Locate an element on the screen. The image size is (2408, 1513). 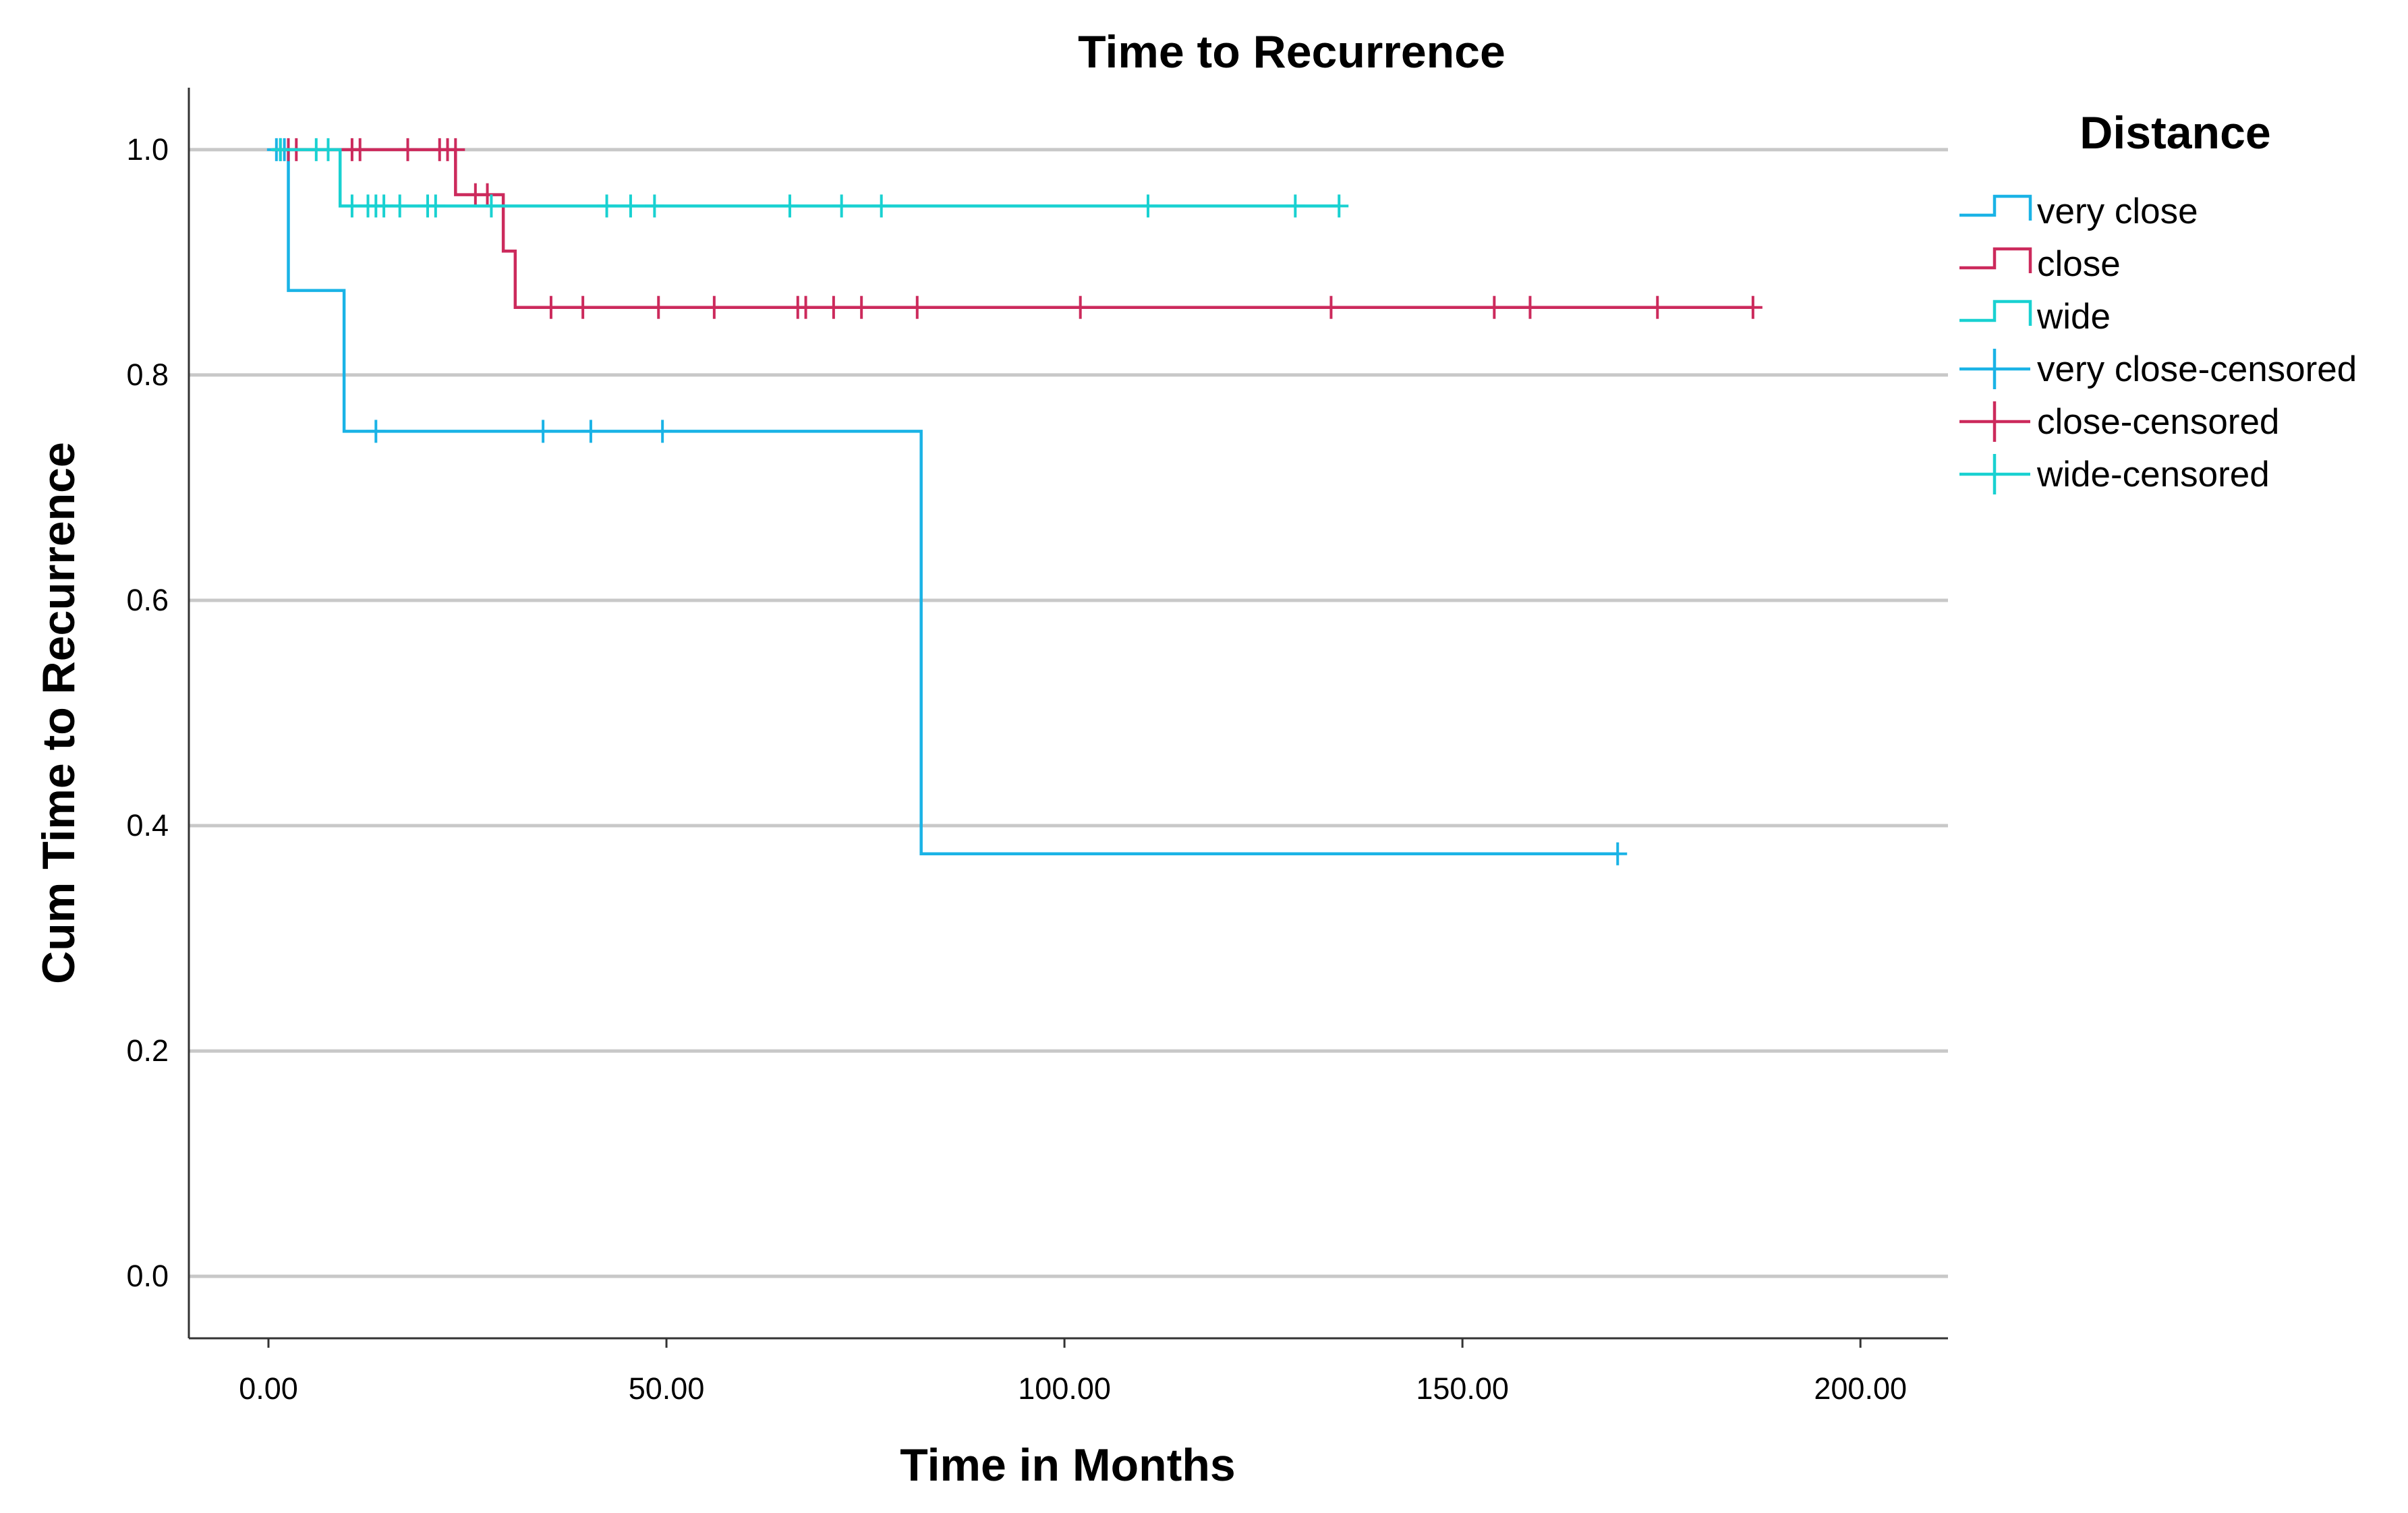
x-tick-label: 150.00 is located at coordinates (1462, 1388).